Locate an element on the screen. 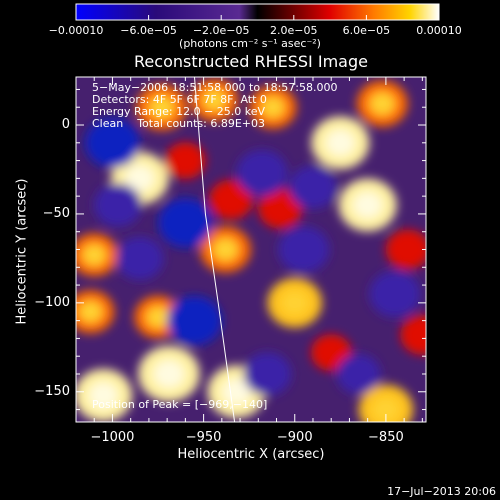 The height and width of the screenshot is (500, 500). annotation-line: 5−May−2006 18:51:58.000 to 18:57:58.000 is located at coordinates (215, 87).